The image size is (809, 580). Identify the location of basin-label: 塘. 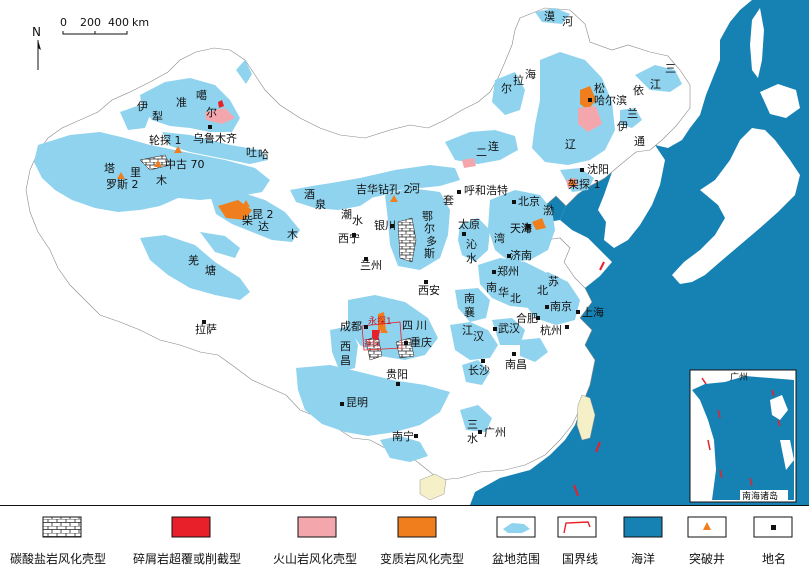
(210, 270).